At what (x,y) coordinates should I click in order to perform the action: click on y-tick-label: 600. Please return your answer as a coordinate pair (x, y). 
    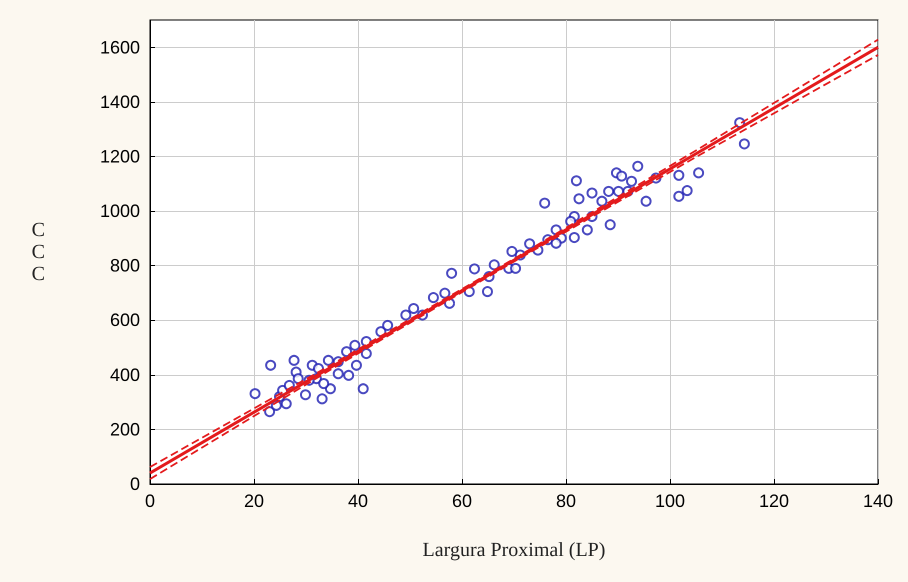
    Looking at the image, I should click on (125, 320).